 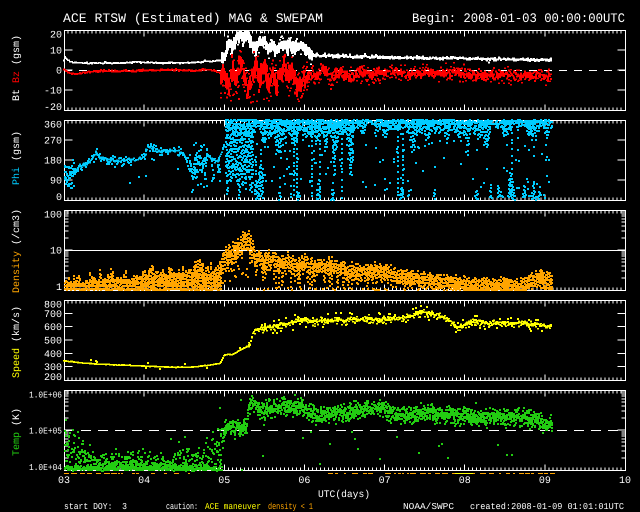 What do you see at coordinates (17, 227) in the screenshot?
I see `svg-text: (/cm3)` at bounding box center [17, 227].